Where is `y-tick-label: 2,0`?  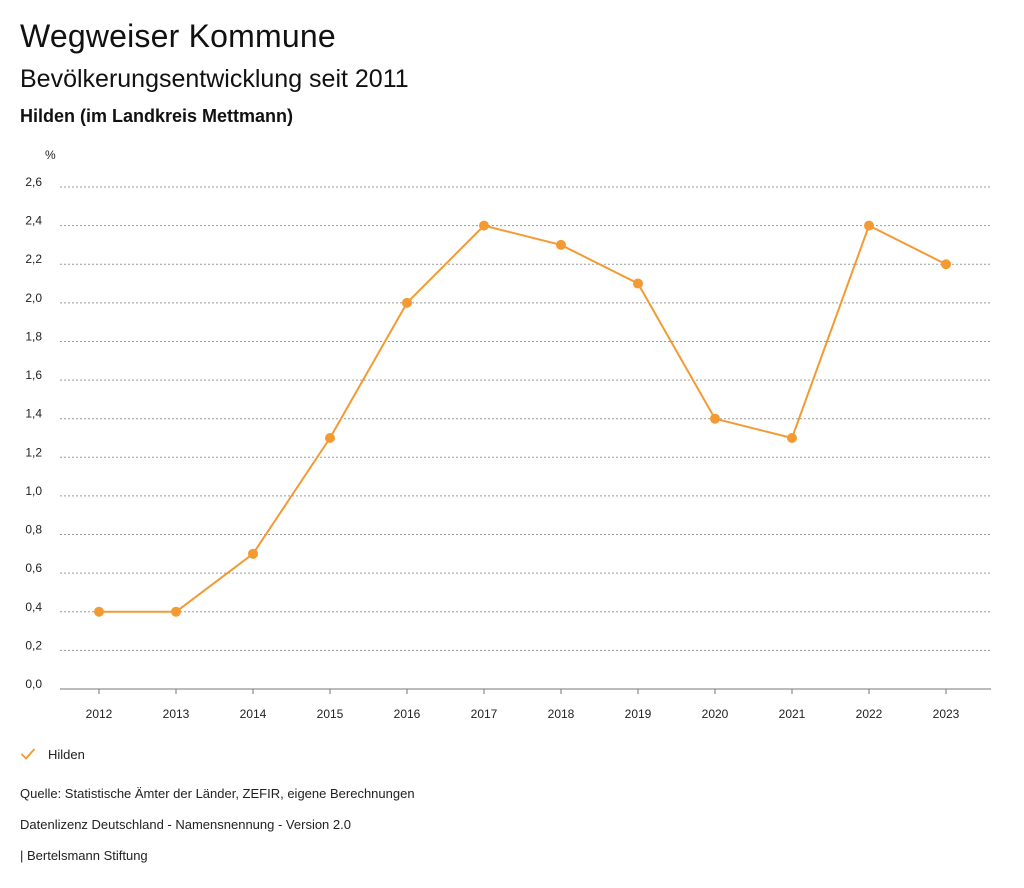 y-tick-label: 2,0 is located at coordinates (33, 298).